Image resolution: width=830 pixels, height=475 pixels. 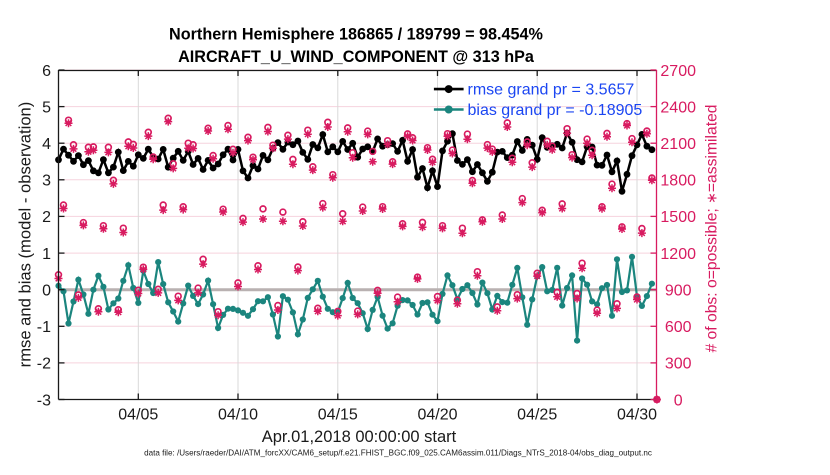 What do you see at coordinates (46, 181) in the screenshot?
I see `svg-text: 3` at bounding box center [46, 181].